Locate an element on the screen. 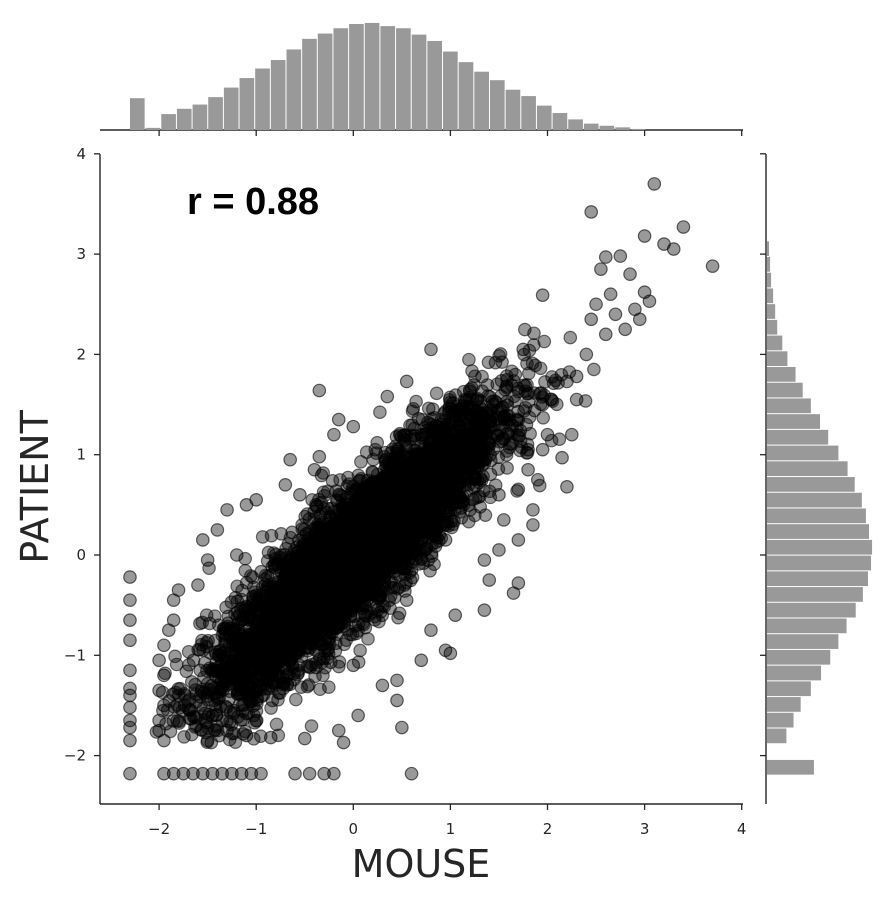 Image resolution: width=895 pixels, height=900 pixels. x-tick-label: −1 is located at coordinates (256, 829).